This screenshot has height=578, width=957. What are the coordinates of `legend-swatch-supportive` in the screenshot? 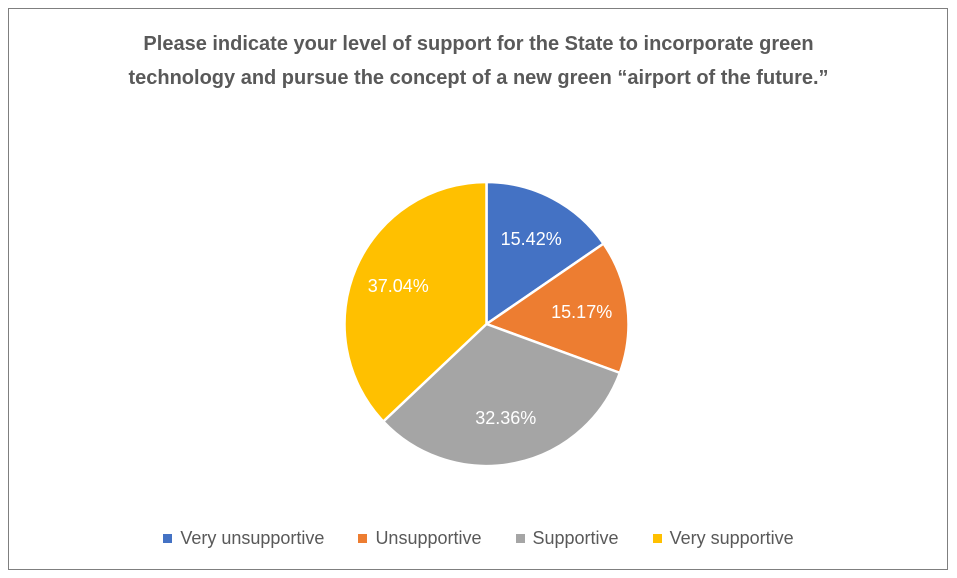 It's located at (520, 538).